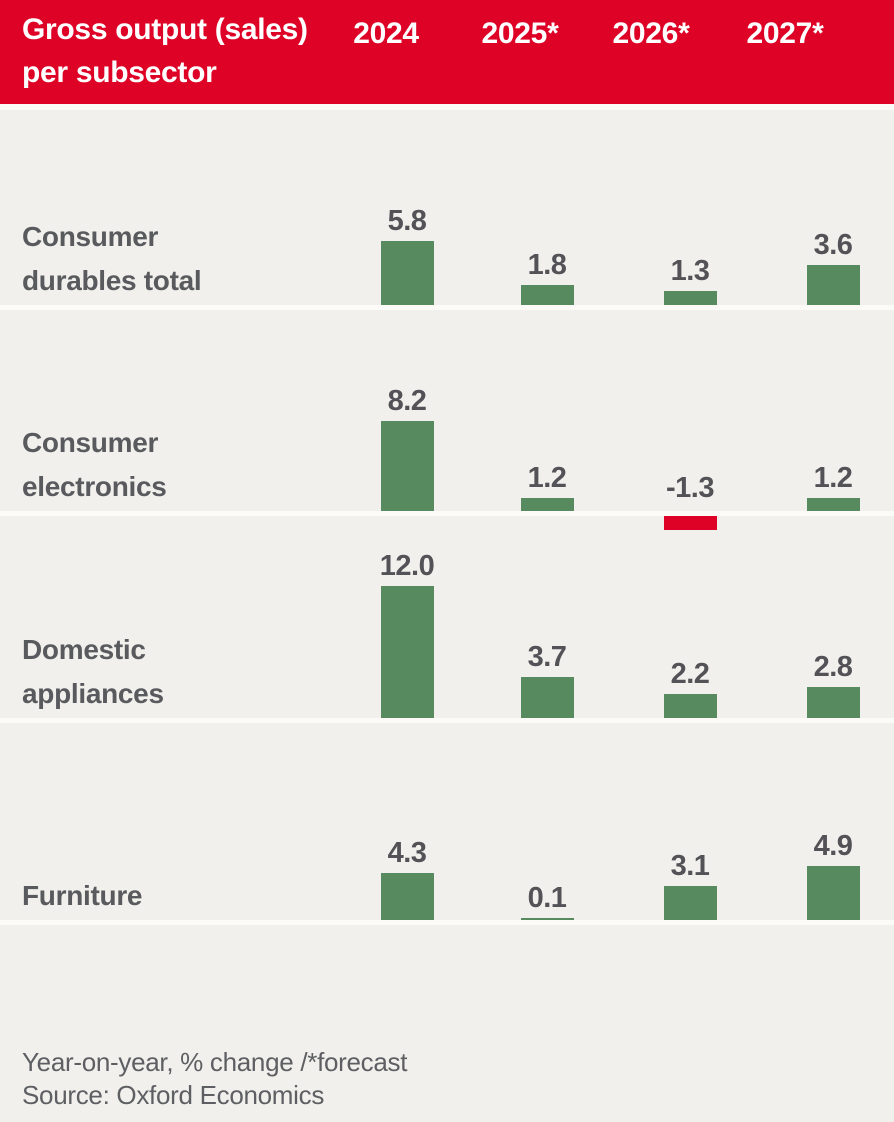  What do you see at coordinates (547, 265) in the screenshot?
I see `bar-value-label: 1.8` at bounding box center [547, 265].